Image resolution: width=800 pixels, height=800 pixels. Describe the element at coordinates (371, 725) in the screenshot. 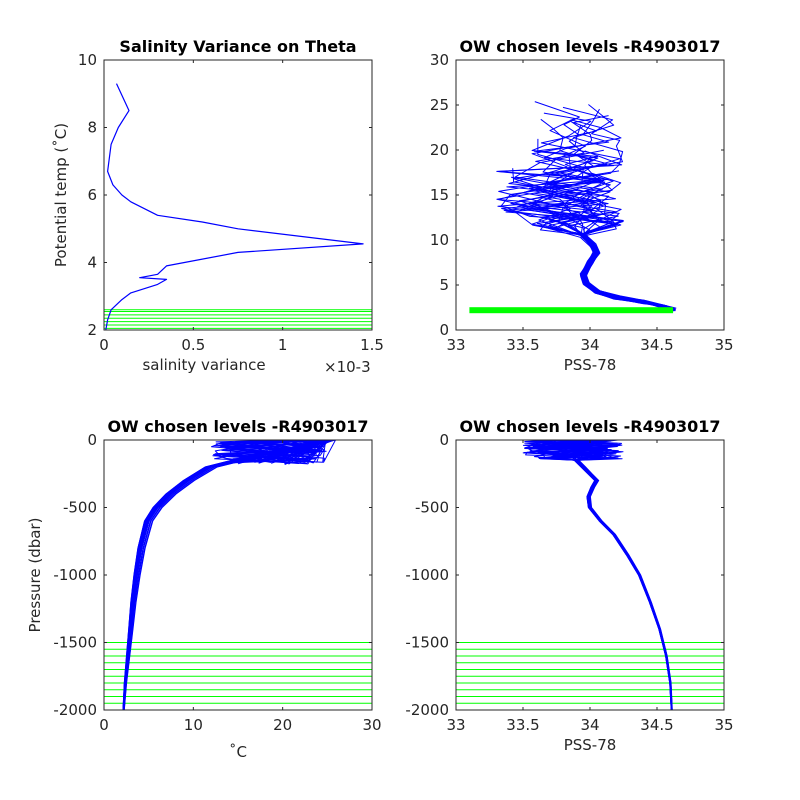

I see `x-tick-label: 30` at that location.